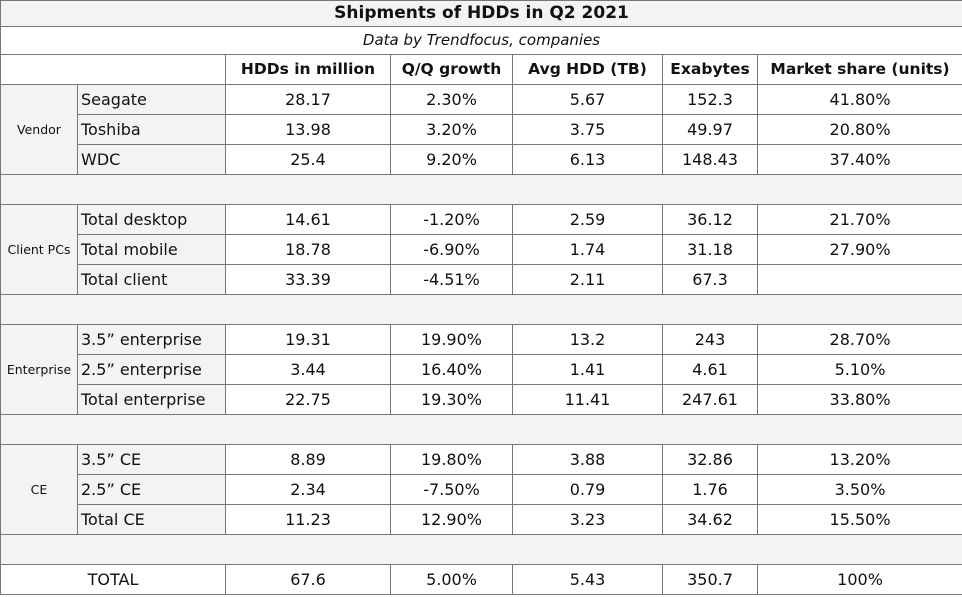  Describe the element at coordinates (587, 519) in the screenshot. I see `value-cell: 3.23` at that location.